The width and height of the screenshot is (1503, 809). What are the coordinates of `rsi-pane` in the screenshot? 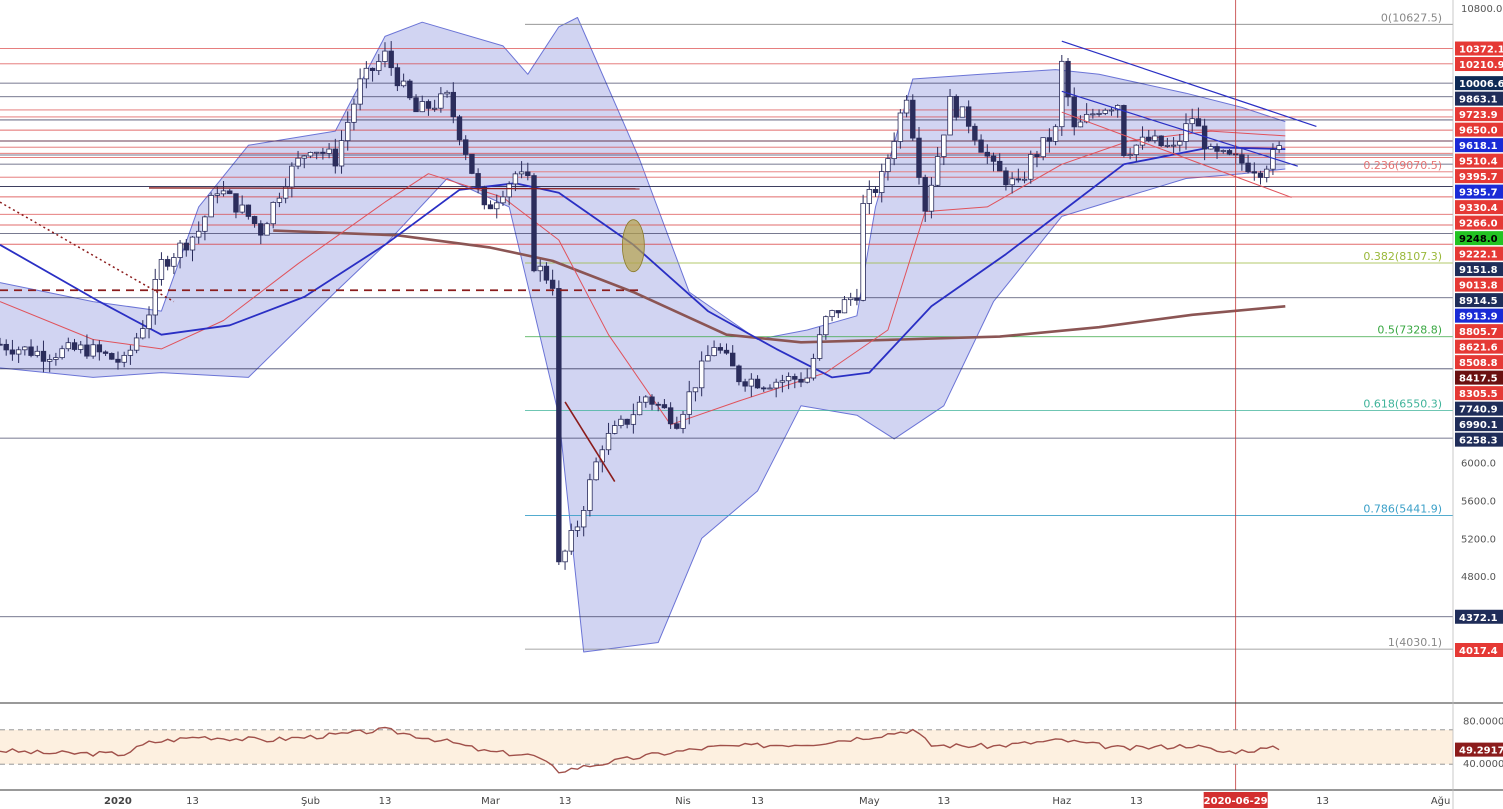 It's located at (726, 750).